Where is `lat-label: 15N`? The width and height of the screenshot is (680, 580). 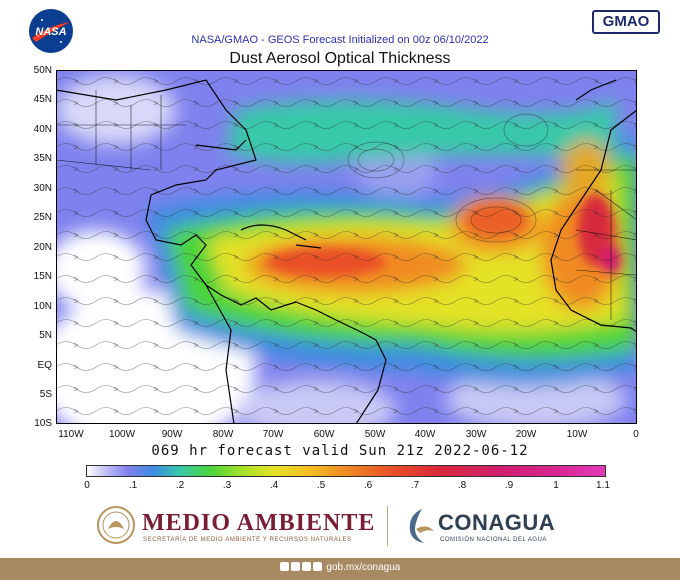 lat-label: 15N is located at coordinates (42, 276).